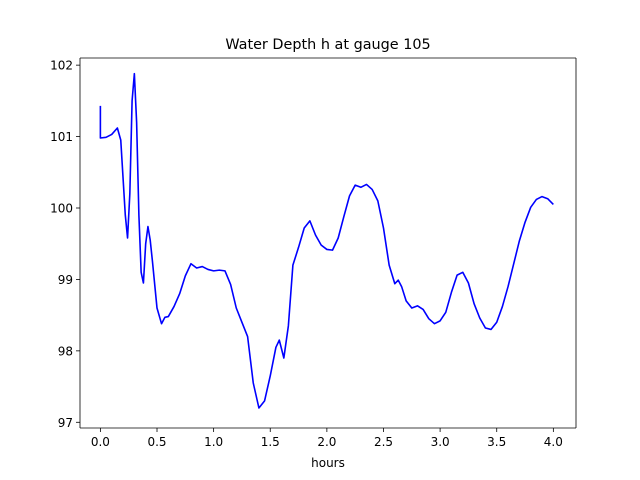  Describe the element at coordinates (156, 442) in the screenshot. I see `x-tick-label: 0.5` at that location.